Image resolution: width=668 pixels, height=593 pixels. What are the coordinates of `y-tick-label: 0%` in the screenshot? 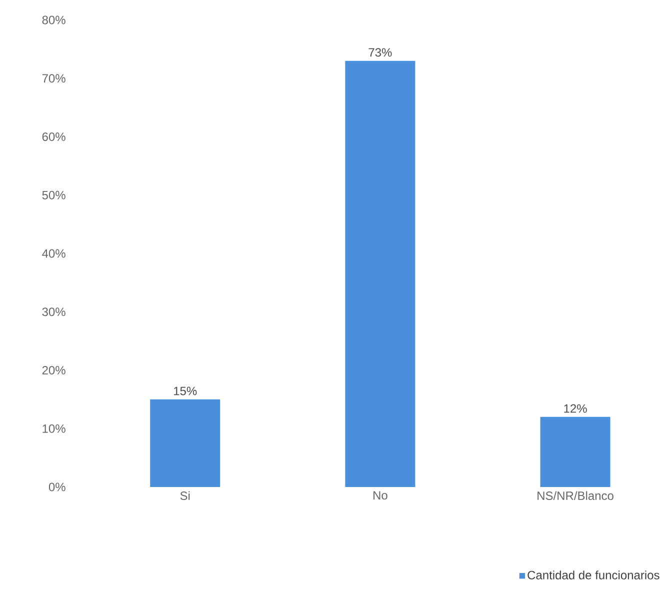 It's located at (57, 487).